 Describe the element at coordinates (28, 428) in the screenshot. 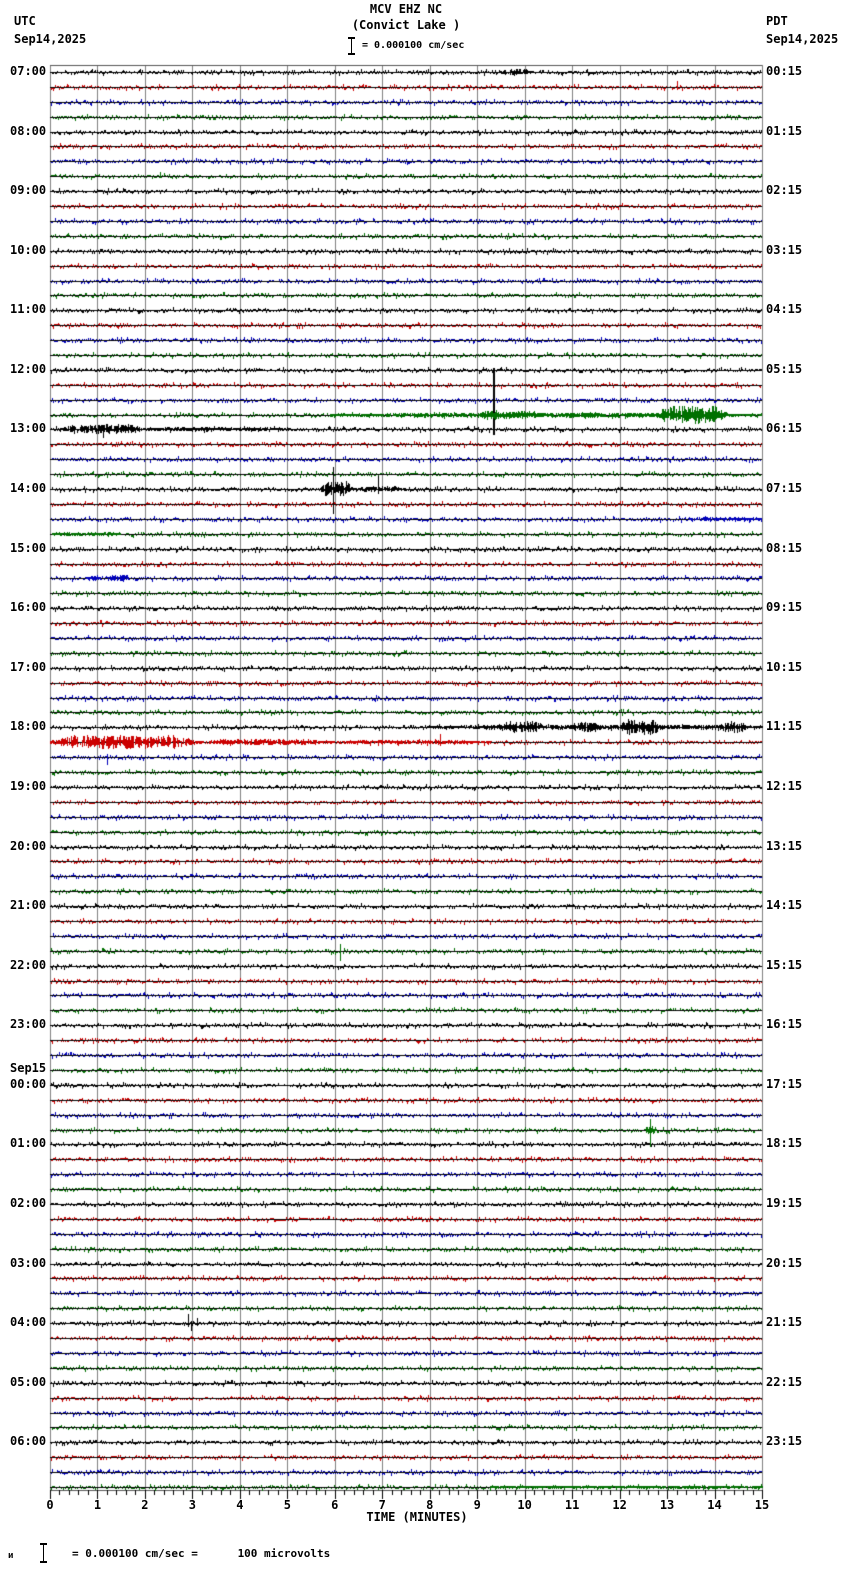

I see `utc-hour-label: 13:00` at that location.